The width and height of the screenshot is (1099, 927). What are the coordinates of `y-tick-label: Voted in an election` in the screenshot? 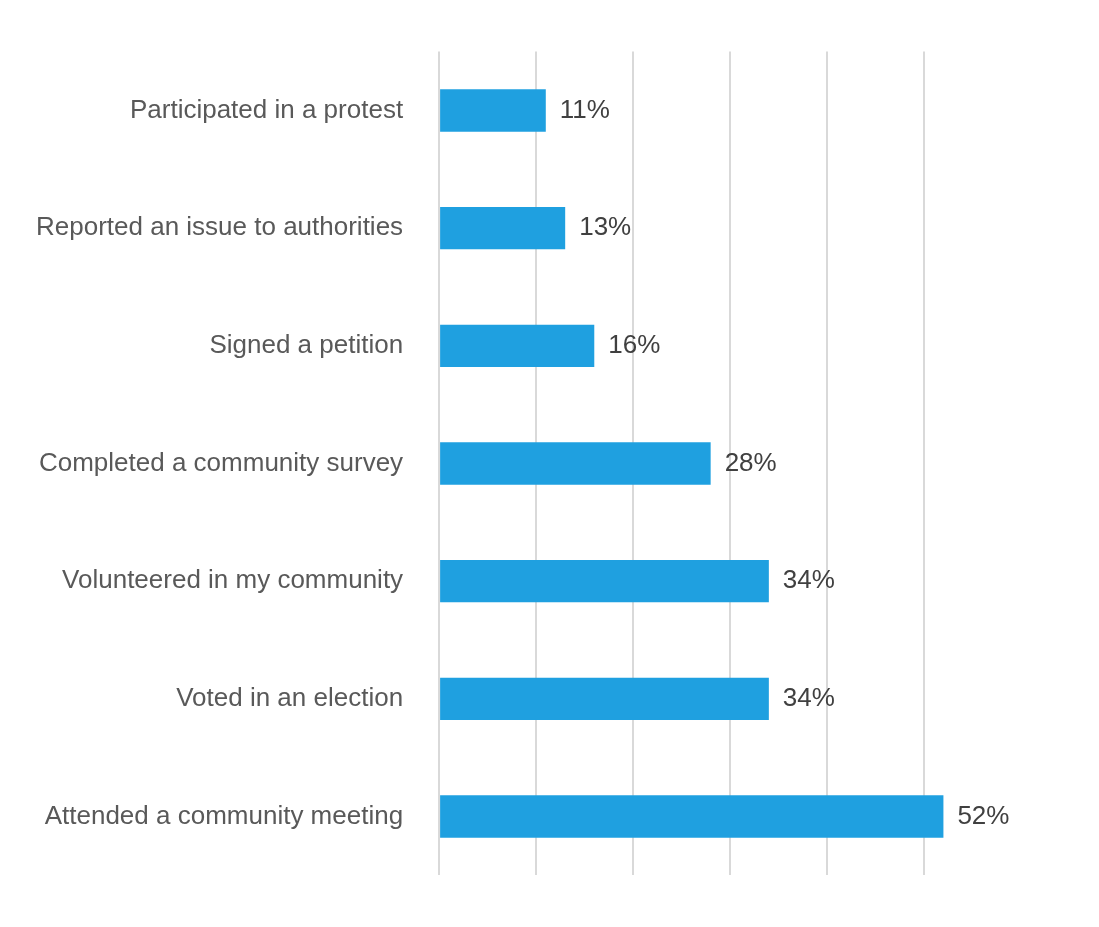 It's located at (290, 697).